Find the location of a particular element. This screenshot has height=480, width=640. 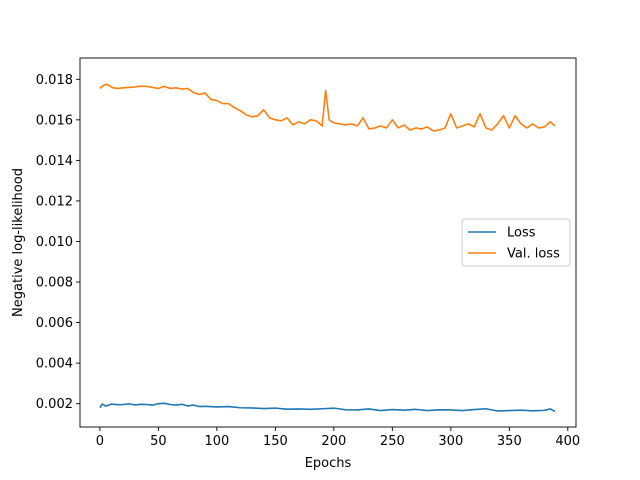

y-tick-label: 0.004 is located at coordinates (54, 364).